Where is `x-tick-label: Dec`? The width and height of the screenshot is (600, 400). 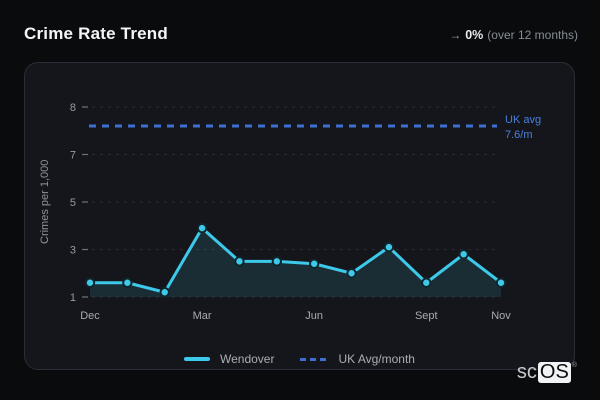
x-tick-label: Dec is located at coordinates (90, 316).